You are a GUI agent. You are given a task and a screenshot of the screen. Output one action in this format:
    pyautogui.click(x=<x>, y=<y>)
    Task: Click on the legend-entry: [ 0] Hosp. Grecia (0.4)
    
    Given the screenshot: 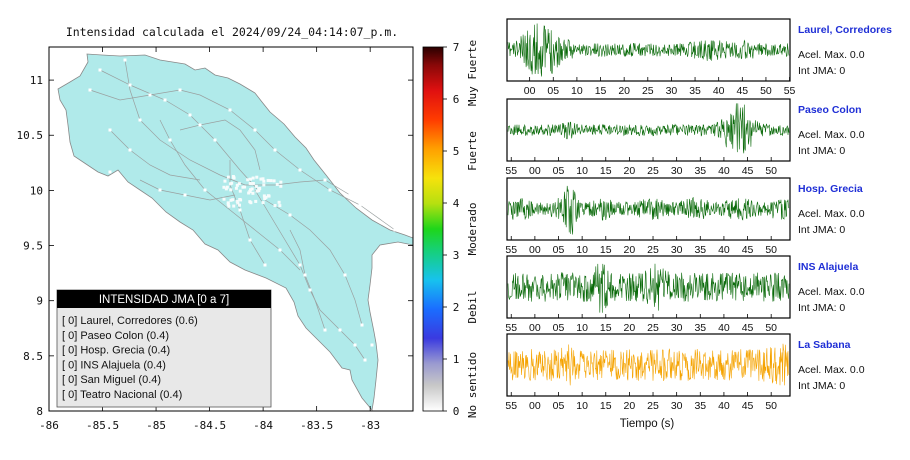 What is the action you would take?
    pyautogui.click(x=116, y=351)
    